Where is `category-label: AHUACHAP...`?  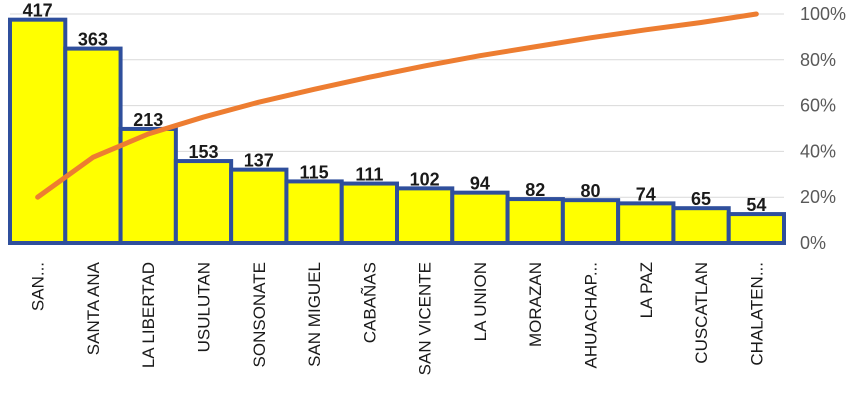
category-label: AHUACHAP... is located at coordinates (591, 315).